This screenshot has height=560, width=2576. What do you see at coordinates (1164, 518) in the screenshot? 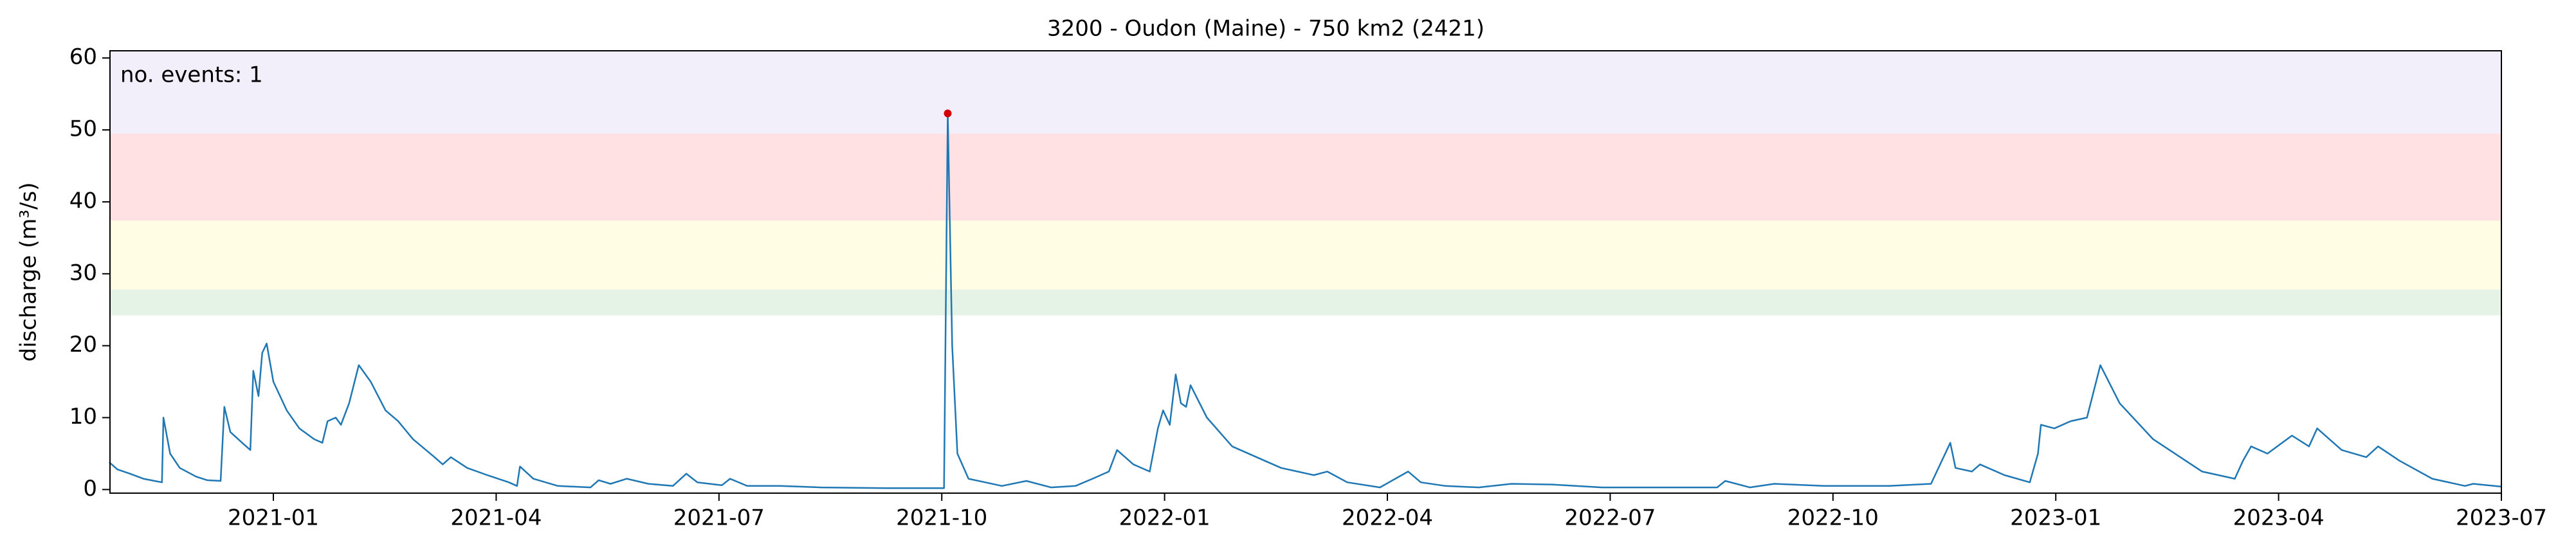
I see `x-tick-label: 2022-01` at bounding box center [1164, 518].